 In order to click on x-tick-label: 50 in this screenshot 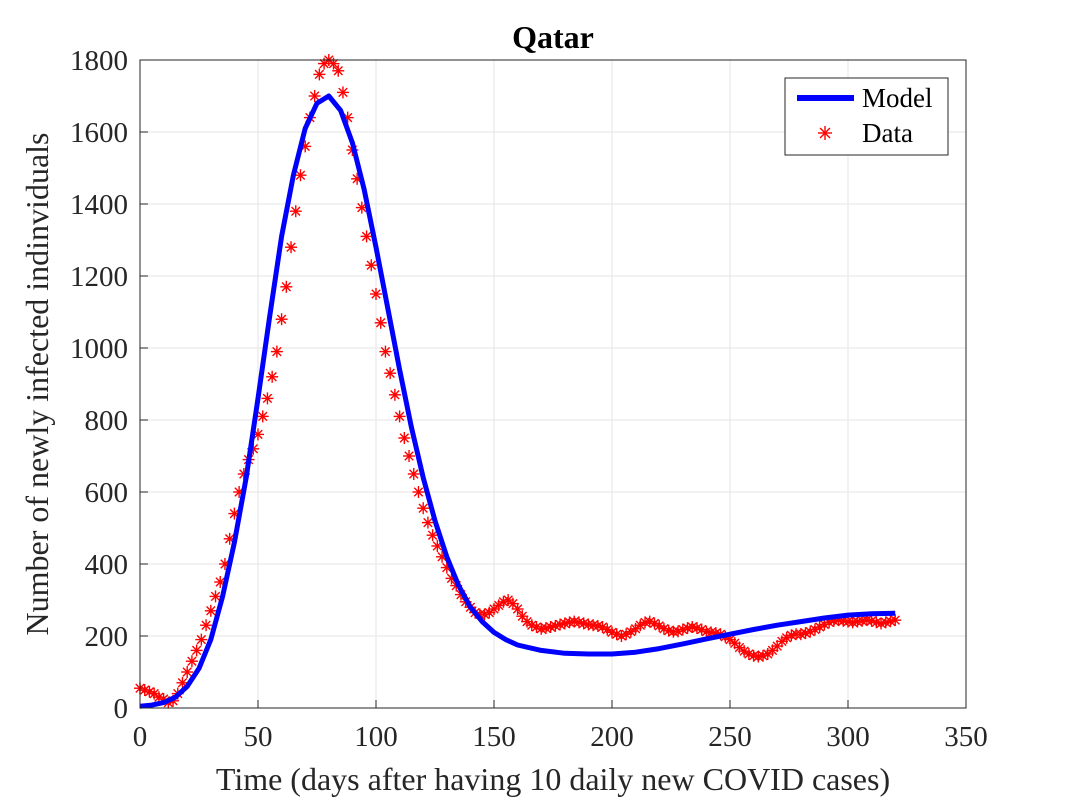, I will do `click(258, 737)`.